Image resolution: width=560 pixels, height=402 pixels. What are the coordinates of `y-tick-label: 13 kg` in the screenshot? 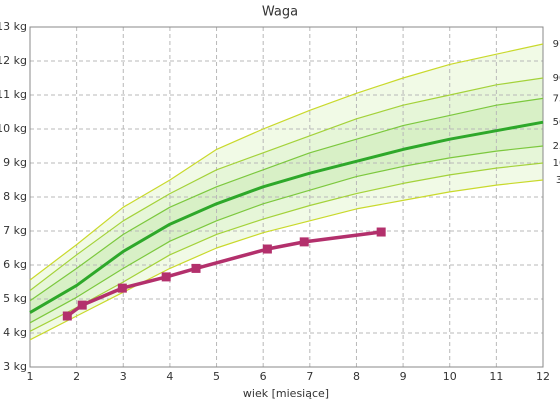 It's located at (13, 26).